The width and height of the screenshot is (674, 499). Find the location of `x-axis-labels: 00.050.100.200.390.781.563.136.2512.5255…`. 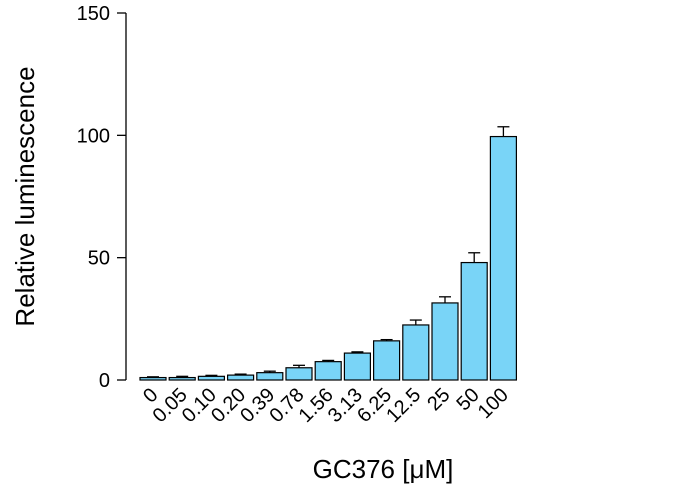

x-axis-labels: 00.050.100.200.390.781.563.136.2512.5255… is located at coordinates (326, 405).